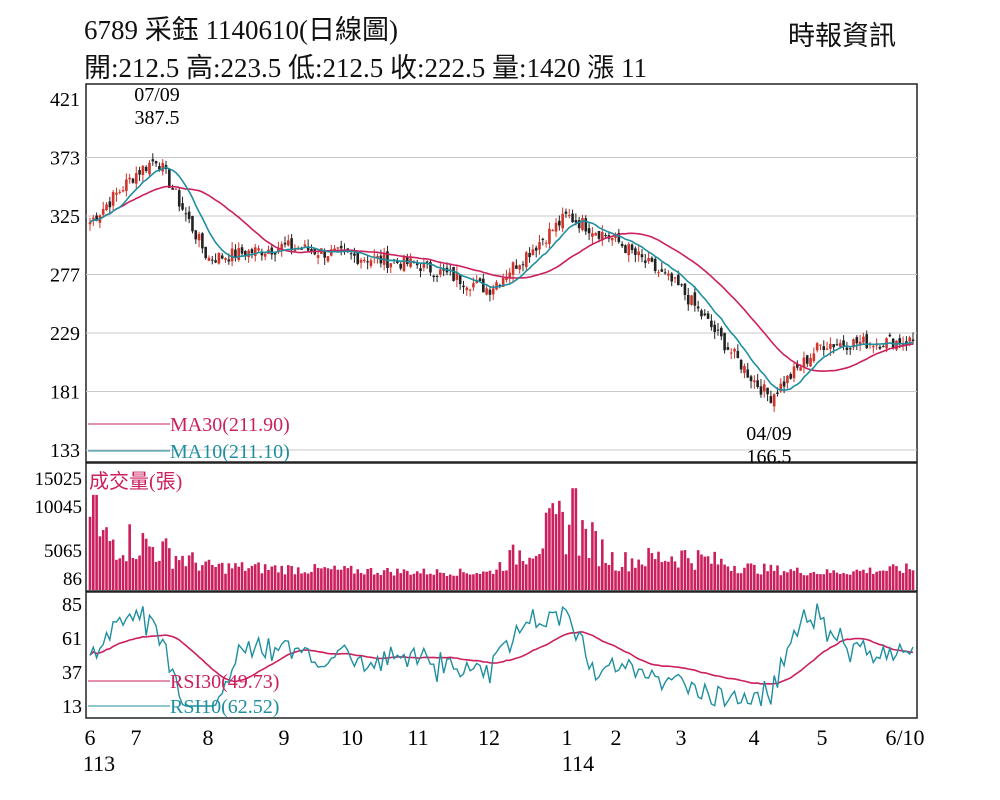  Describe the element at coordinates (65, 393) in the screenshot. I see `price-y-tick-label: 181` at that location.